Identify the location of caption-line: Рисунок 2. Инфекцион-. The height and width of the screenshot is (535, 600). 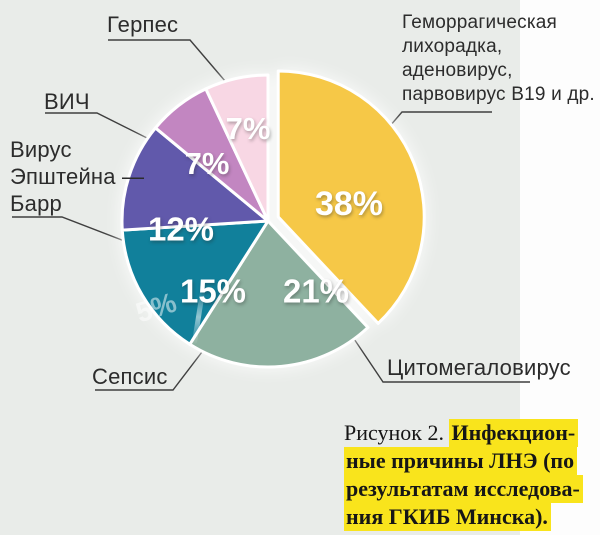
(472, 433).